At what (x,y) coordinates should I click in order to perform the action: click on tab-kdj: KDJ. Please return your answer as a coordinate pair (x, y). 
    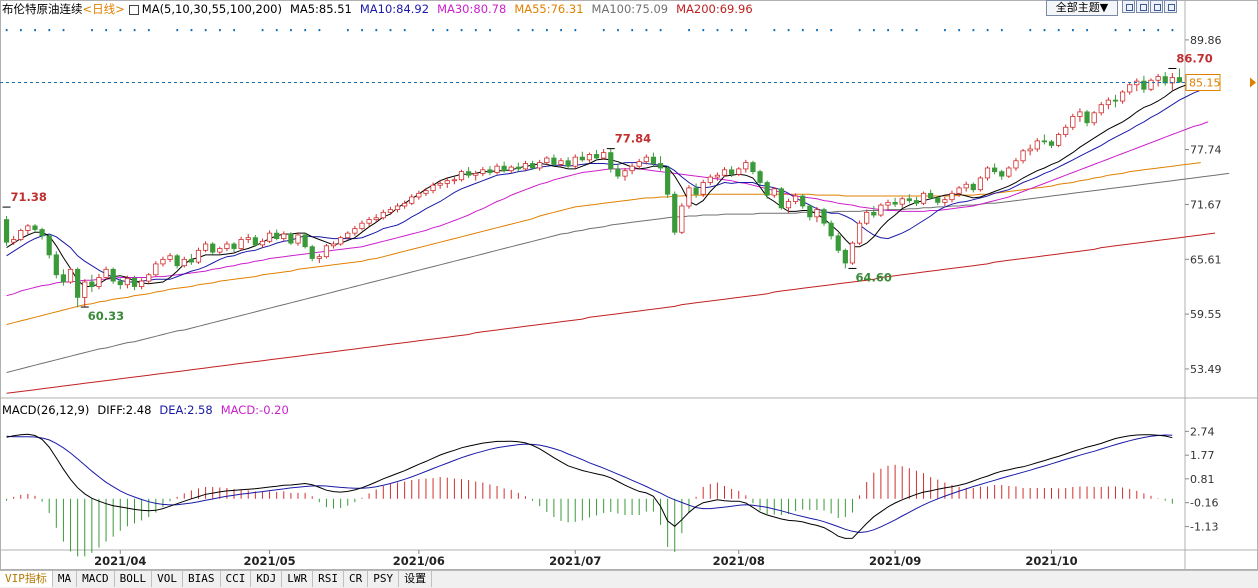
    Looking at the image, I should click on (267, 579).